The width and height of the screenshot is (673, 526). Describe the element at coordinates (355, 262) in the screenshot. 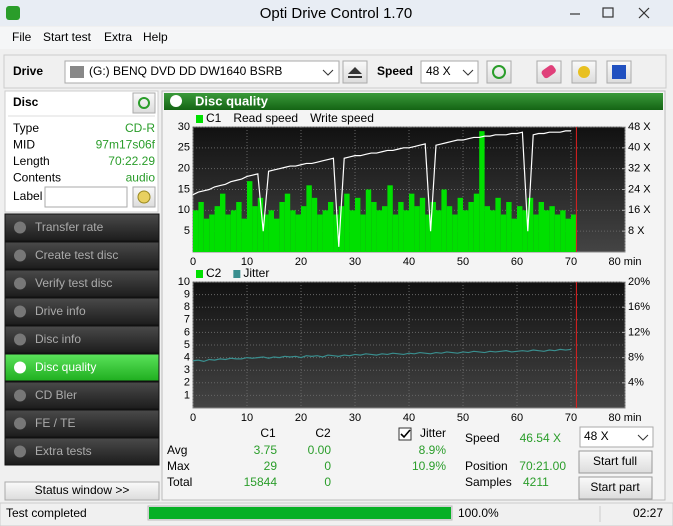

I see `x-tick-label: 30` at that location.